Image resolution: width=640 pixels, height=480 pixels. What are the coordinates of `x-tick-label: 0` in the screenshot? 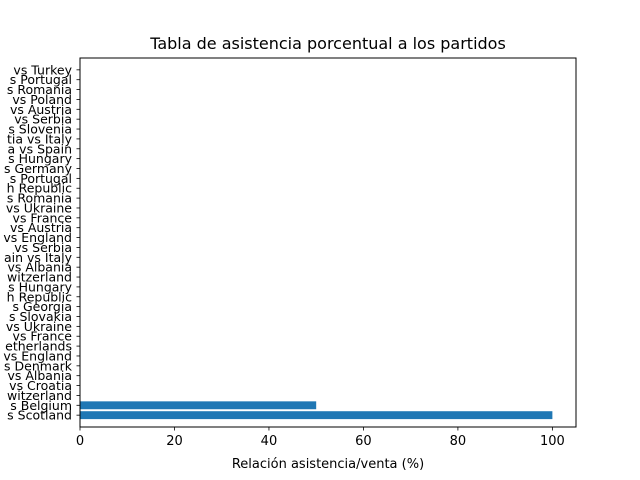 It's located at (80, 441).